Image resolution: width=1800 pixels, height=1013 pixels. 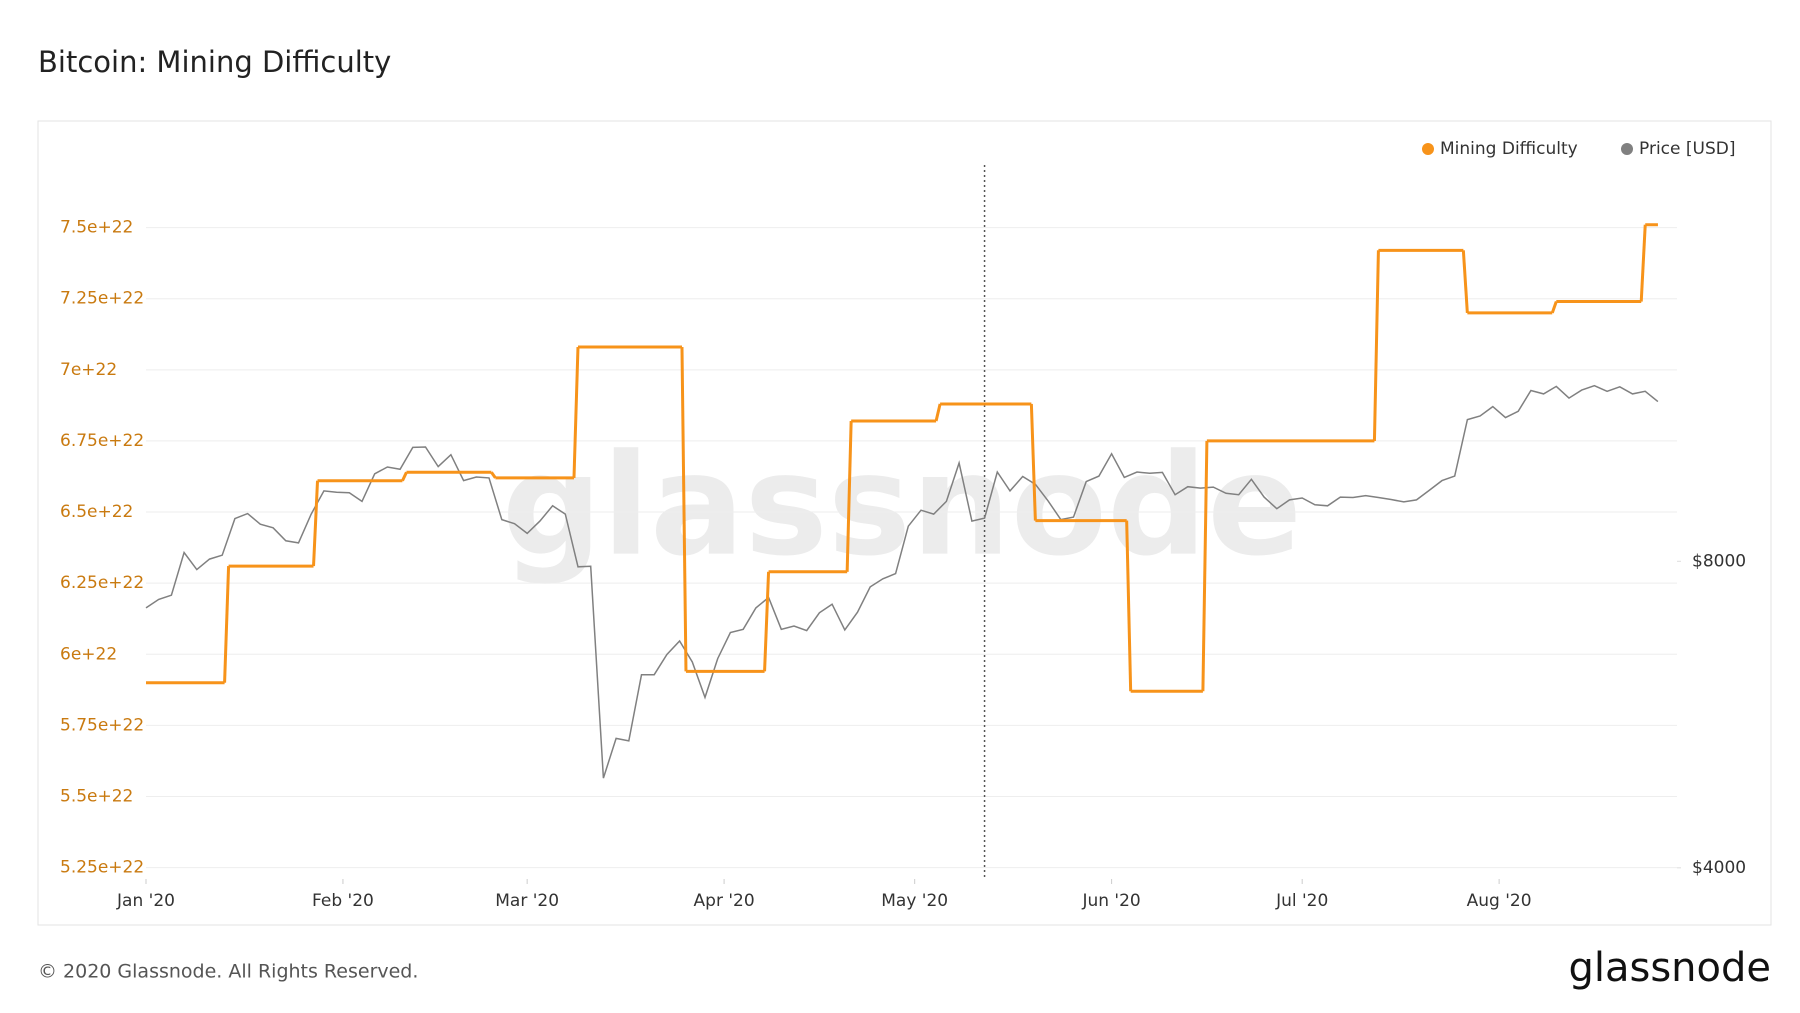 What do you see at coordinates (1687, 149) in the screenshot?
I see `legend-label: Price [USD]` at bounding box center [1687, 149].